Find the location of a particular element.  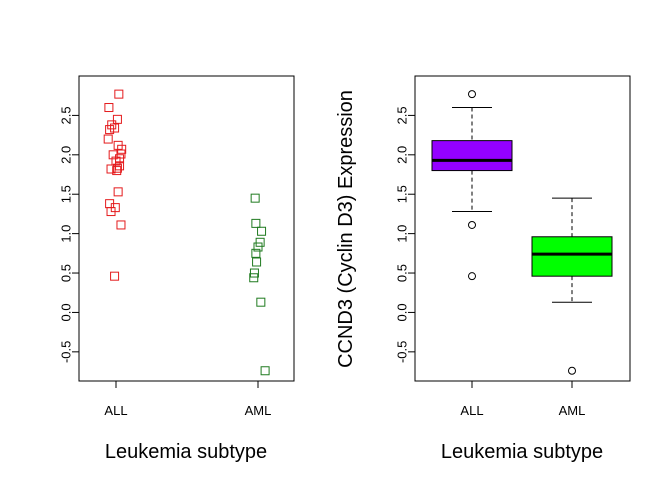

left-y-axis: -0.5 0.0 0.5 1.0 1.5 2.0 2.5 is located at coordinates (69, 234).